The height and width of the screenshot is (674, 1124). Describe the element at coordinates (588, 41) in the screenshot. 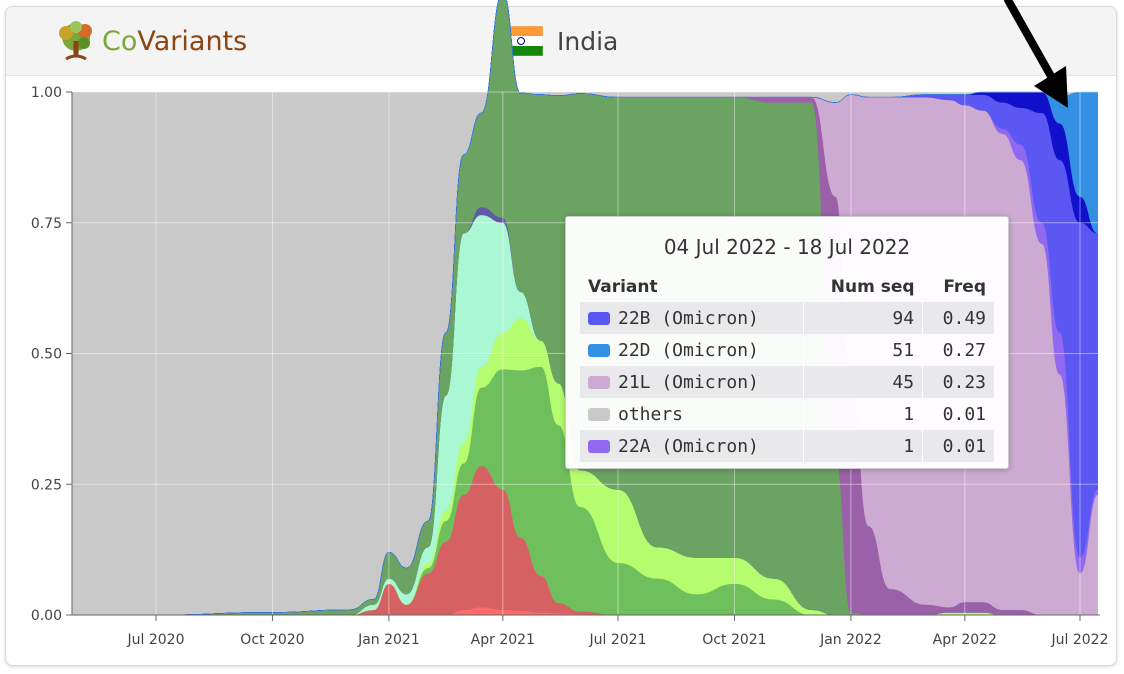

I see `country-name: India` at that location.